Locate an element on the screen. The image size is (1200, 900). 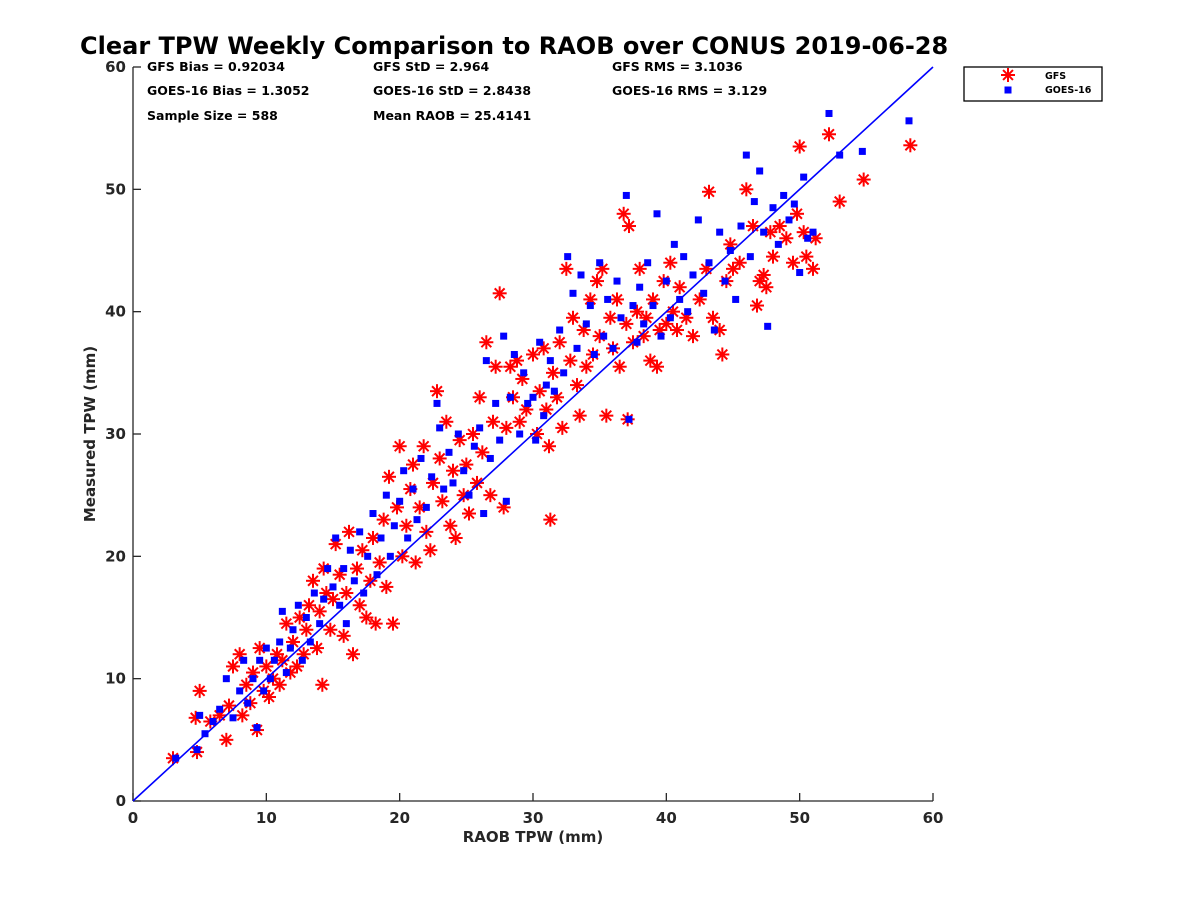
x-tick-label: 30 is located at coordinates (533, 818).